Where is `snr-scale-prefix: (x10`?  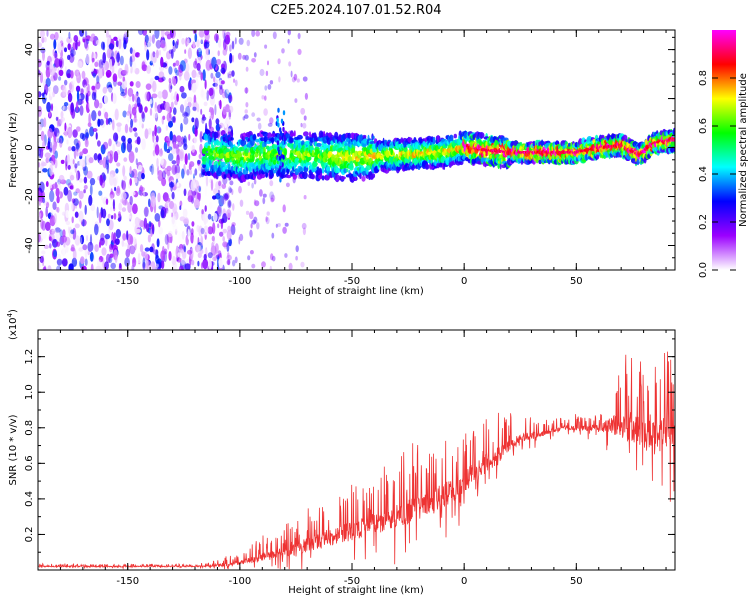
snr-scale-prefix: (x10 is located at coordinates (13, 328).